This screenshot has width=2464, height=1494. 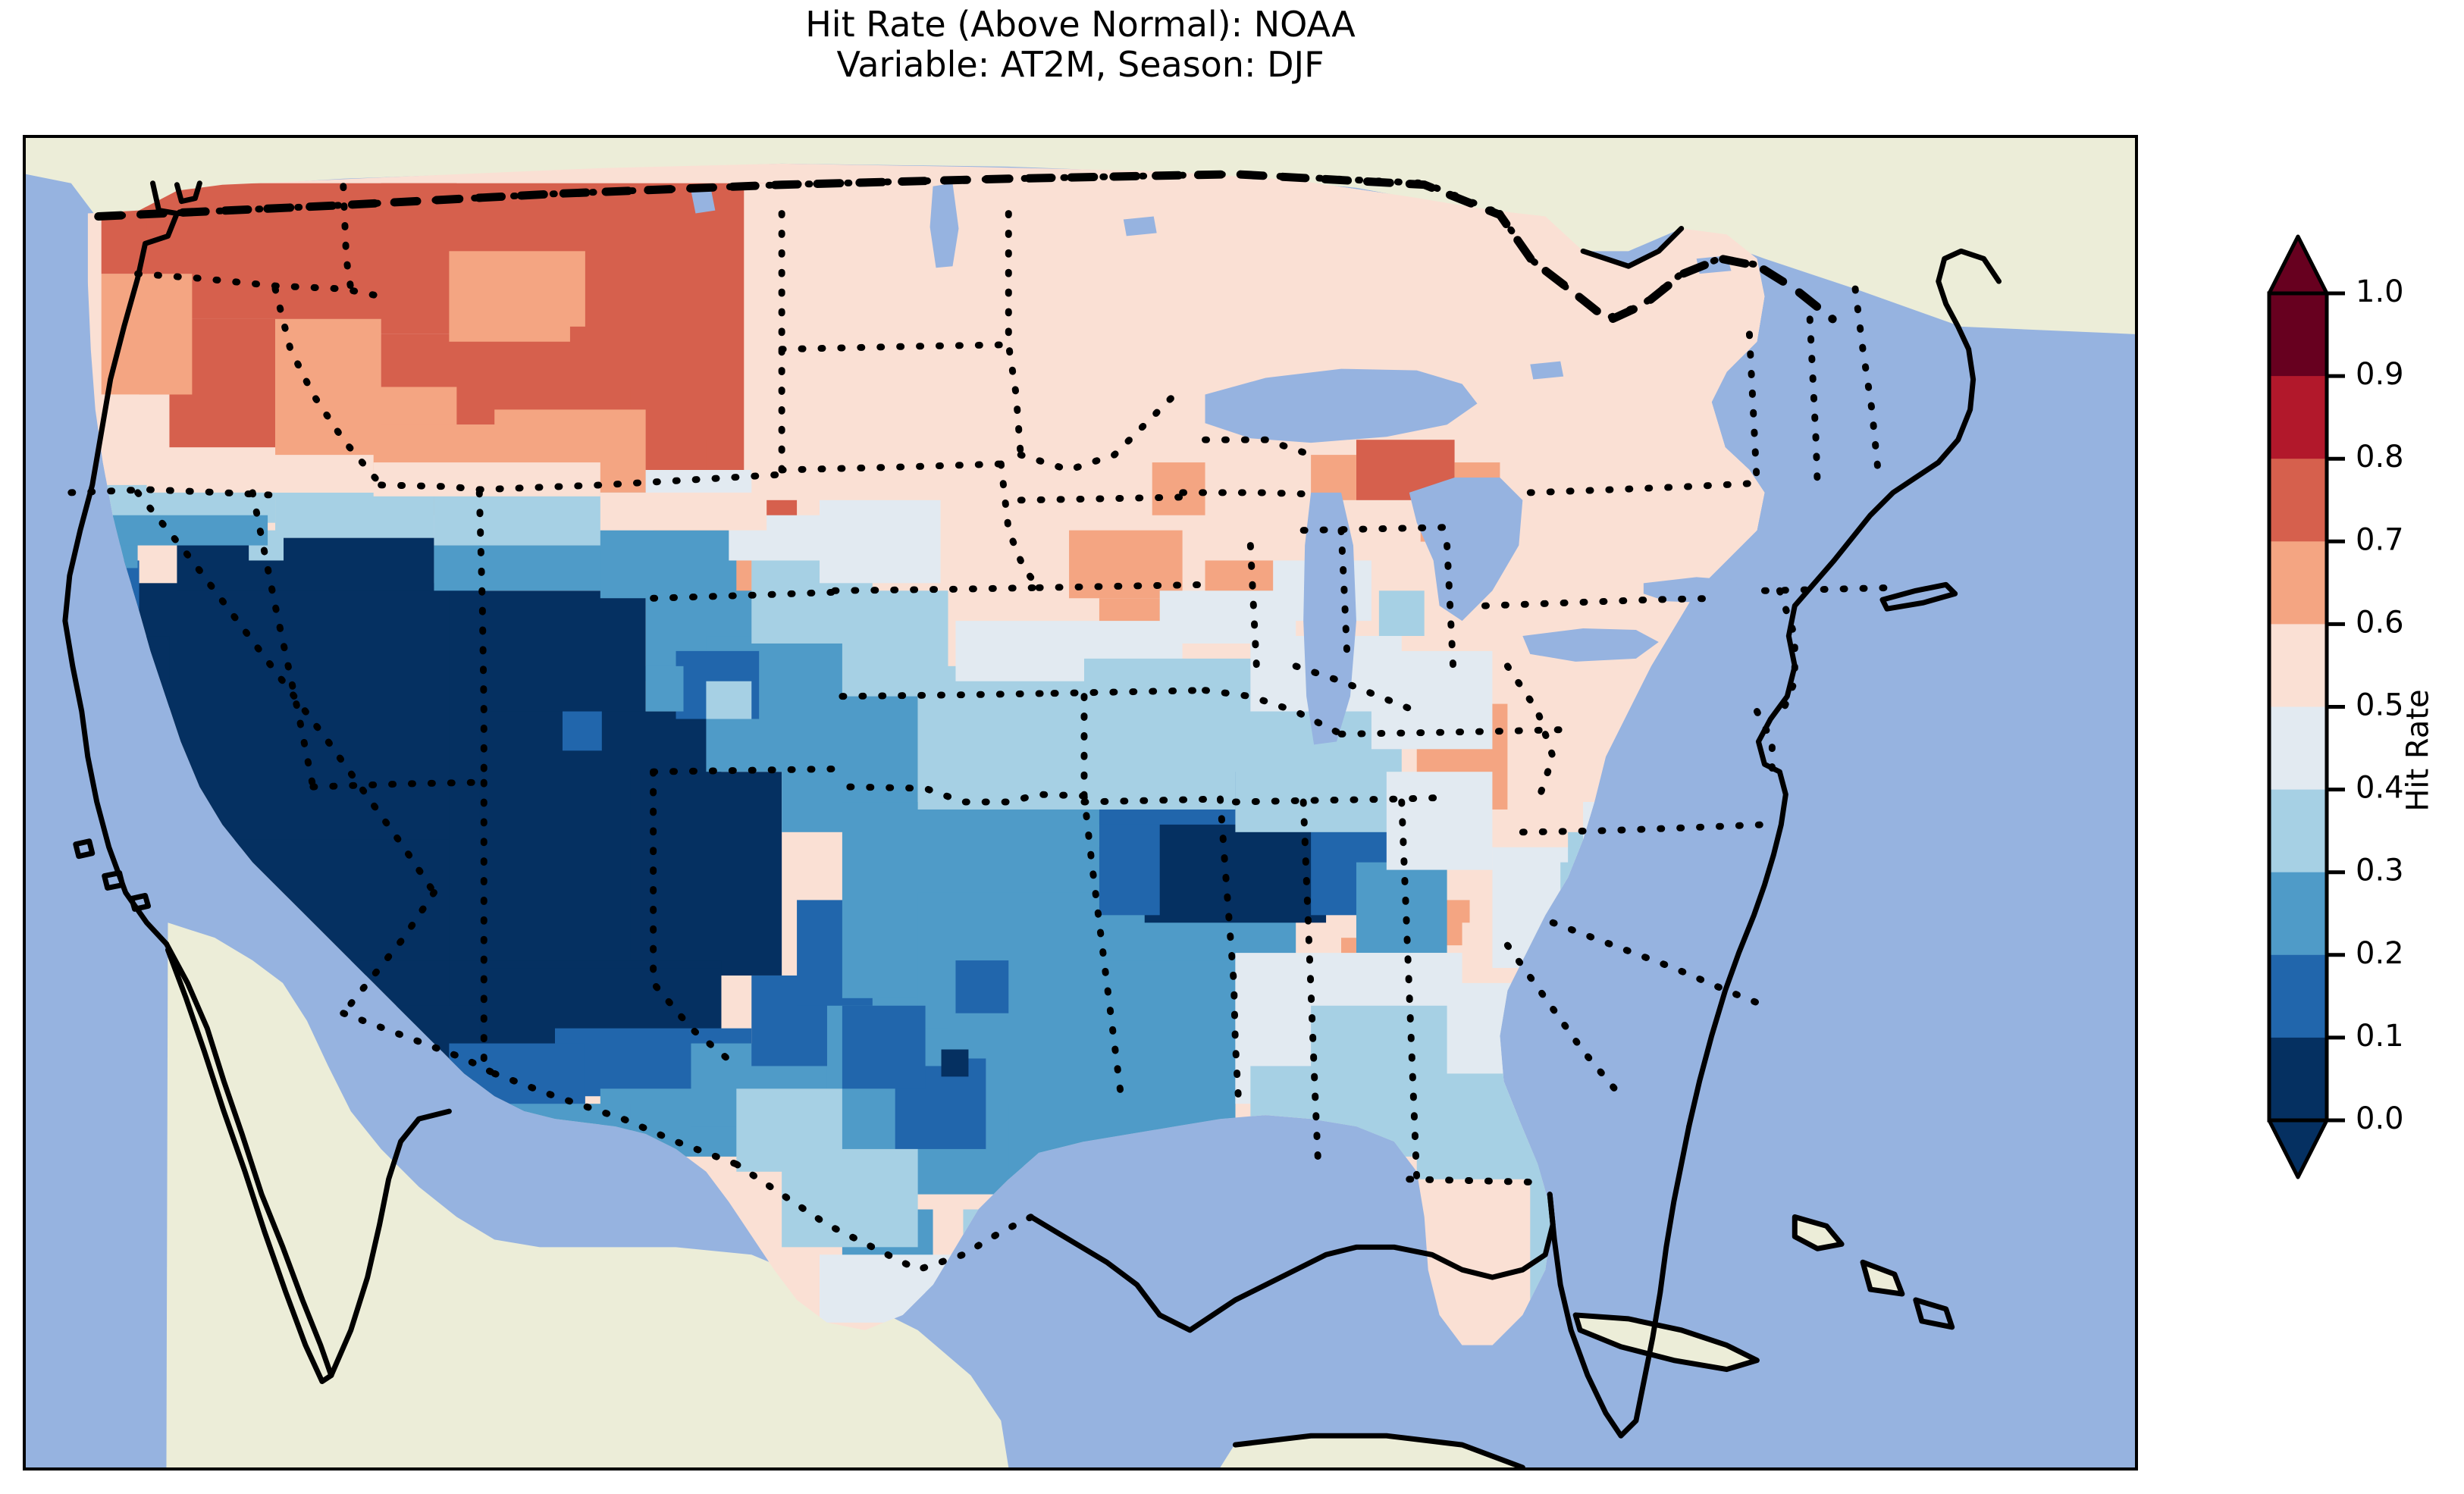 I want to click on border-ne-ks, so click(x=937, y=589).